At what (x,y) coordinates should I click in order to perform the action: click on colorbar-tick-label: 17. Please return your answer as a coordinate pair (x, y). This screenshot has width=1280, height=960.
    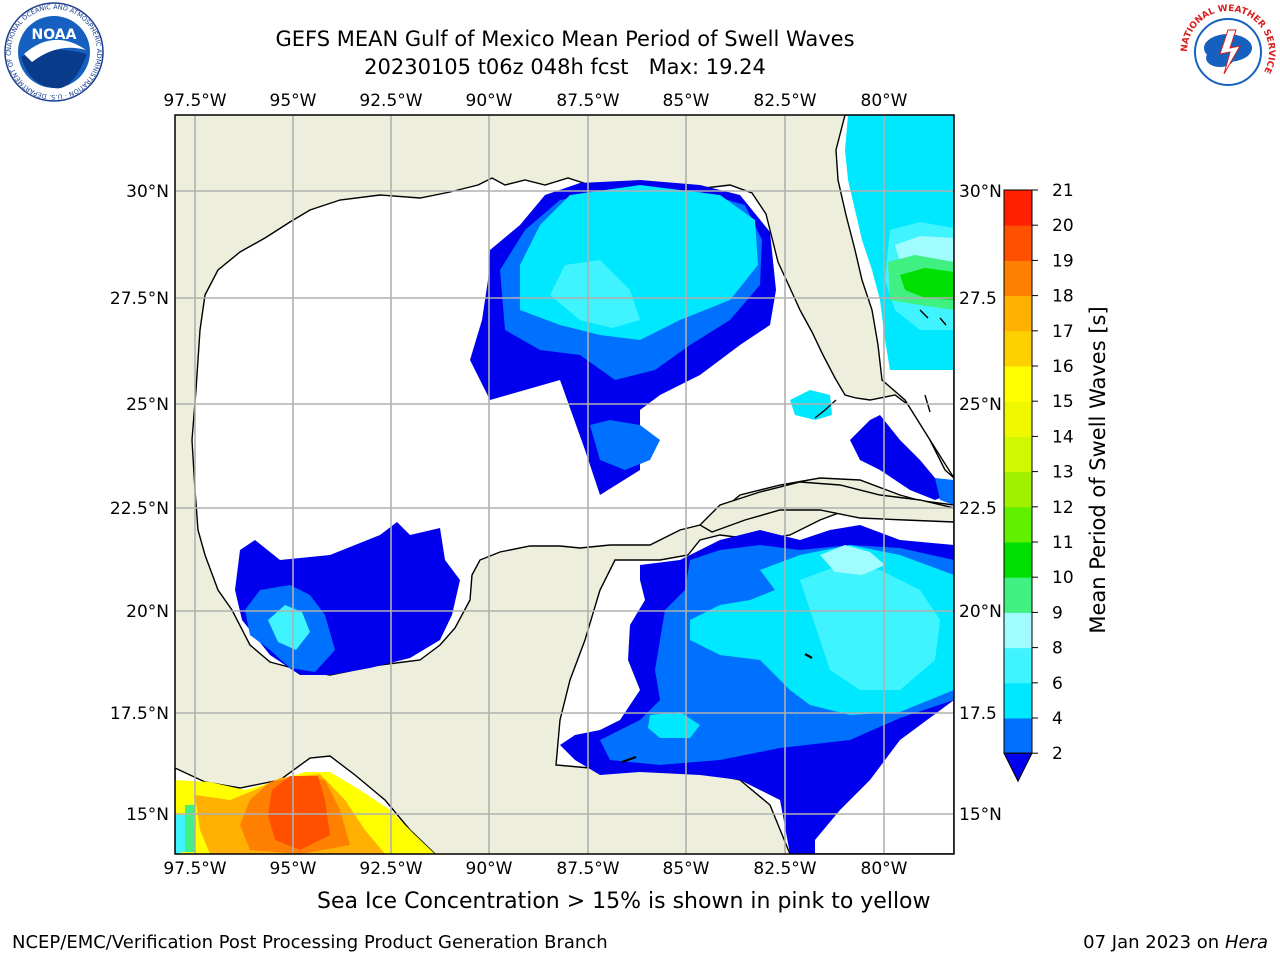
    Looking at the image, I should click on (1063, 332).